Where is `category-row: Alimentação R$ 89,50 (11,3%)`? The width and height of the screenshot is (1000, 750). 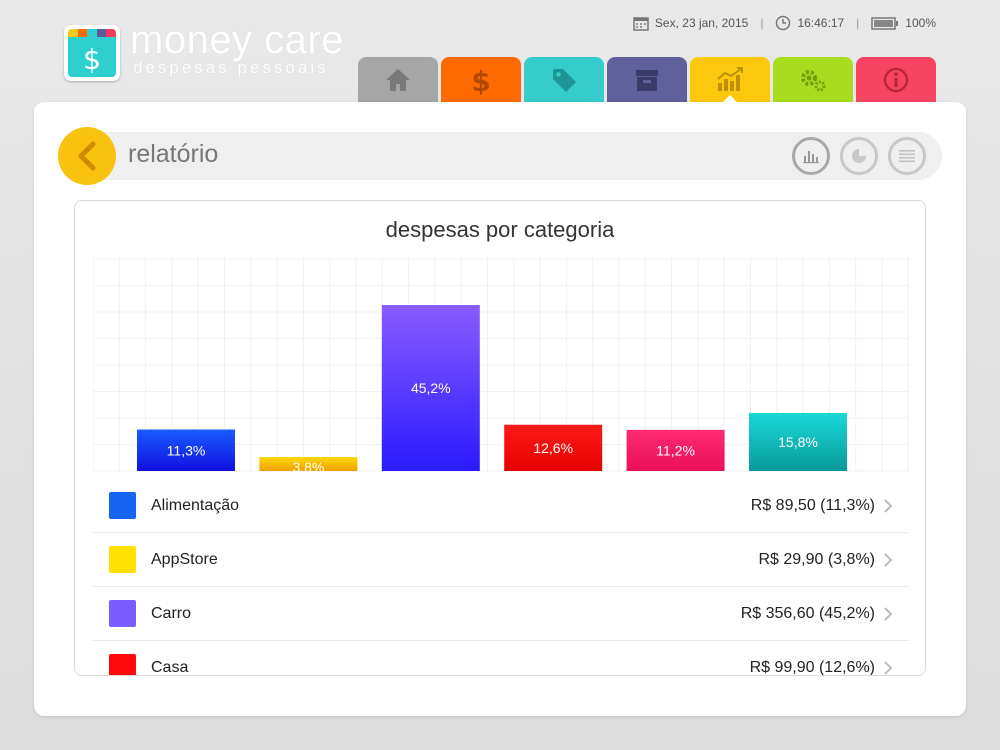 category-row: Alimentação R$ 89,50 (11,3%) is located at coordinates (501, 506).